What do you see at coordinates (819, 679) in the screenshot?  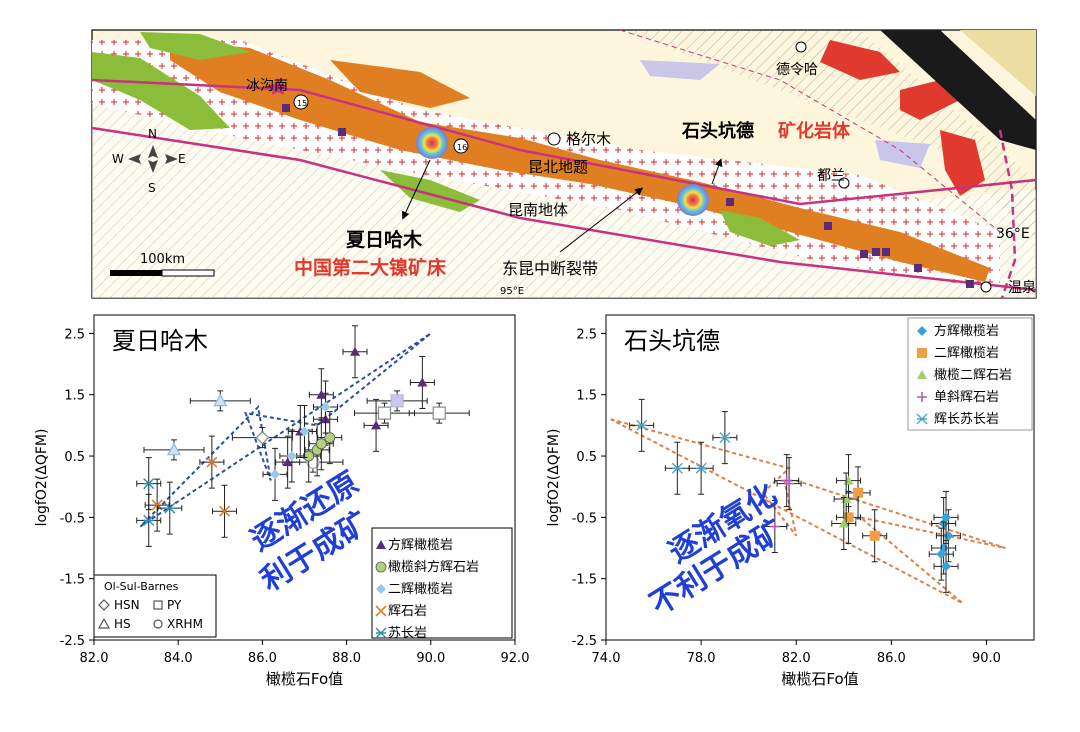 I see `x-axis-label-right: 橄榄石Fo值` at bounding box center [819, 679].